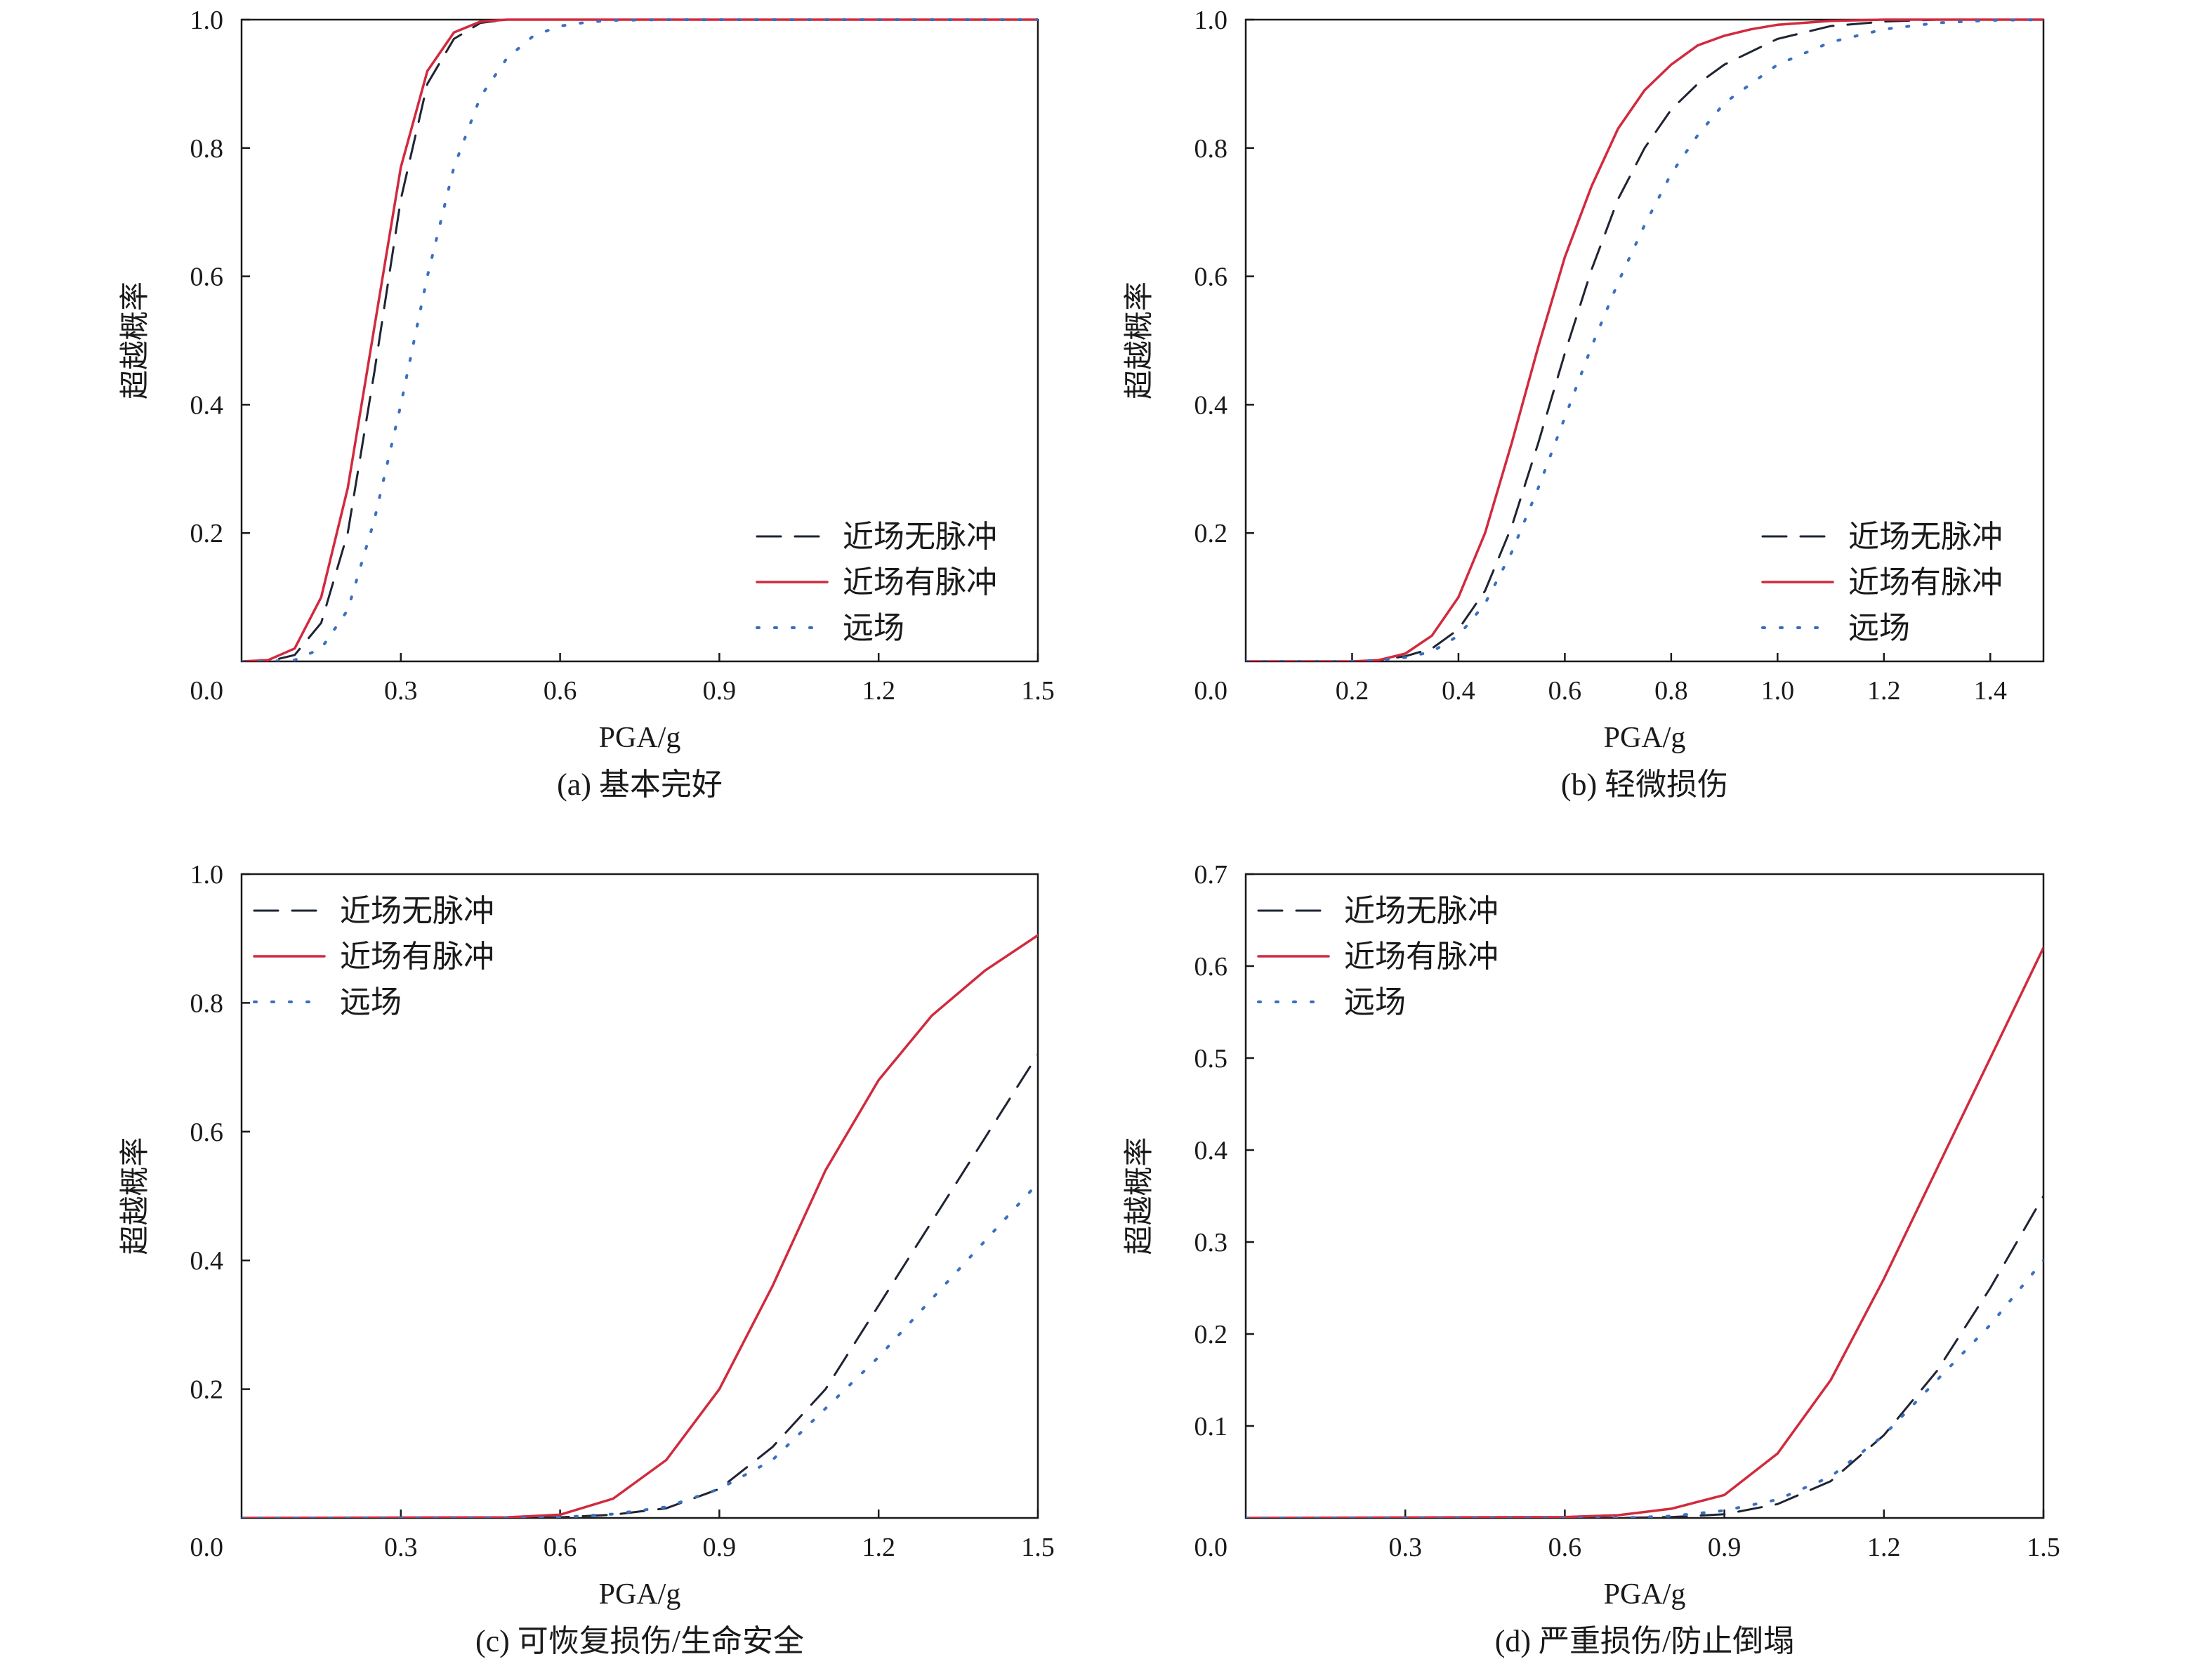  I want to click on y-tick-label: 0.3, so click(1211, 1242).